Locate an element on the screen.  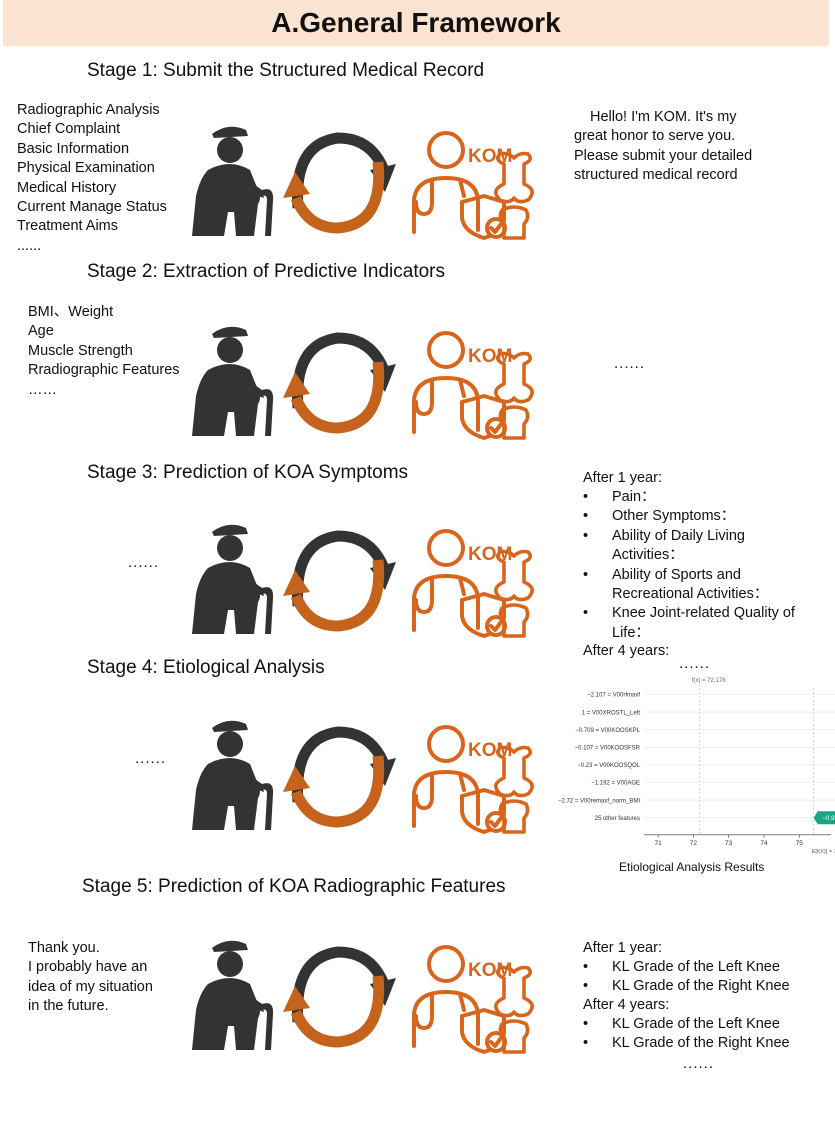
stage3-after1: After 1 year: is located at coordinates (622, 478).